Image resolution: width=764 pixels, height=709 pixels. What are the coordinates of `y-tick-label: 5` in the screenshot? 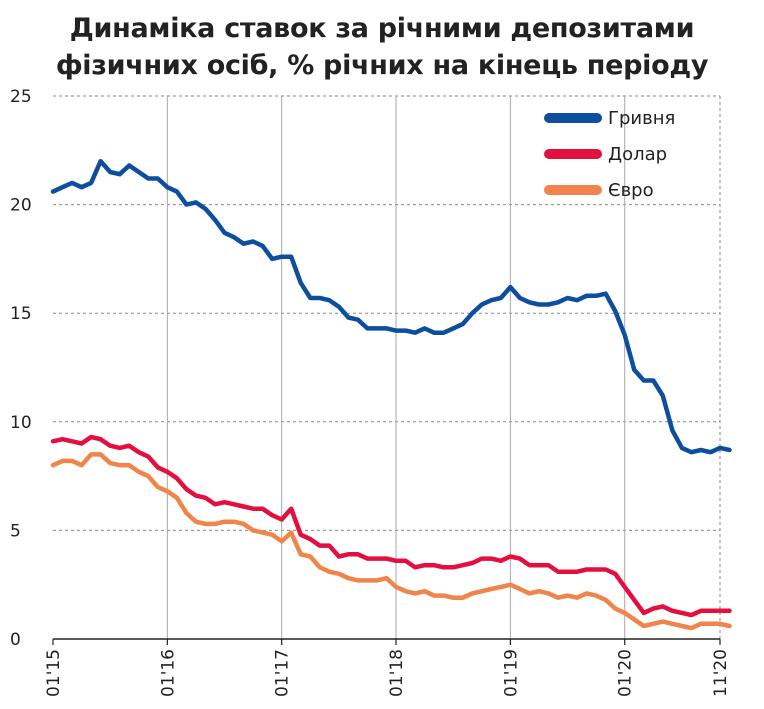 It's located at (15, 531).